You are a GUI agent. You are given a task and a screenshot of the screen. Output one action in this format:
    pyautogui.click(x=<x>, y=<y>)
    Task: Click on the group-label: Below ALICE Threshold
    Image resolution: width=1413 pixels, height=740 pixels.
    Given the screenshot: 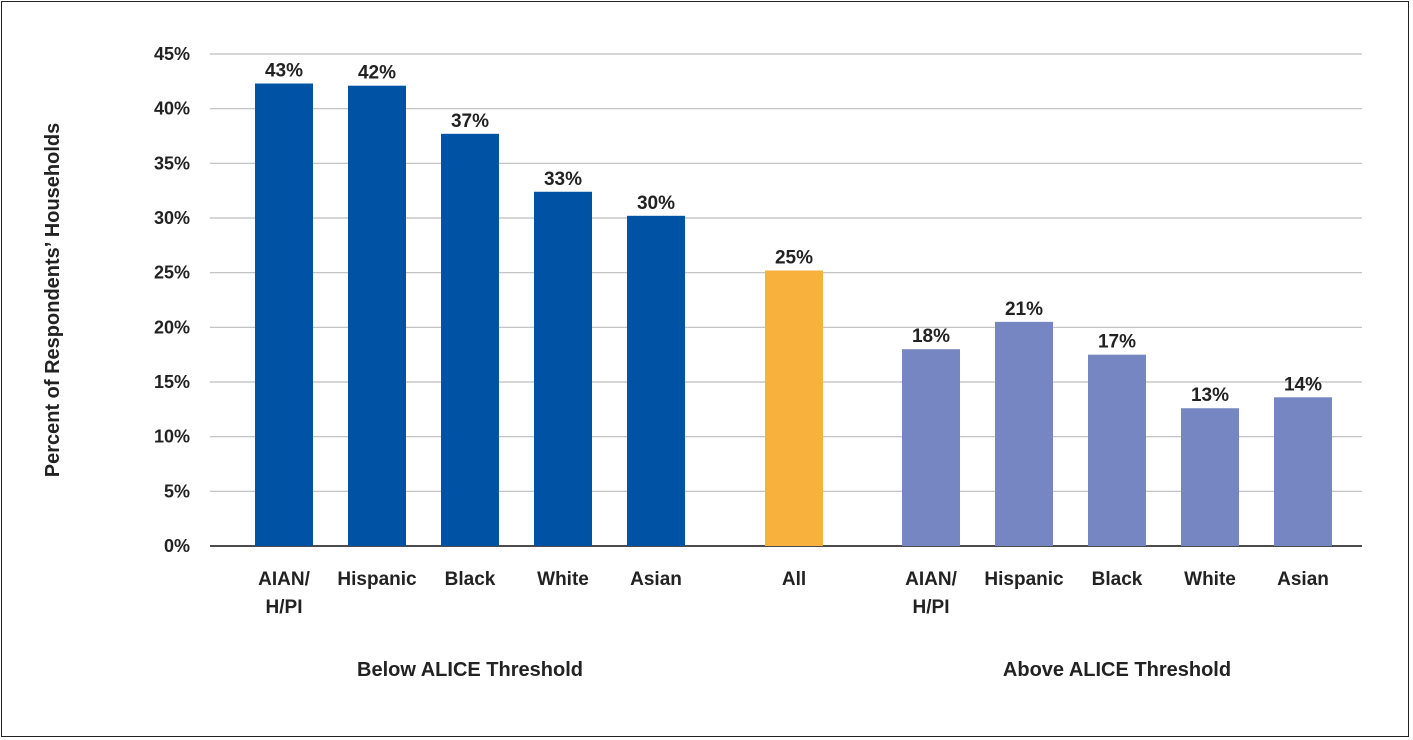 What is the action you would take?
    pyautogui.click(x=470, y=670)
    